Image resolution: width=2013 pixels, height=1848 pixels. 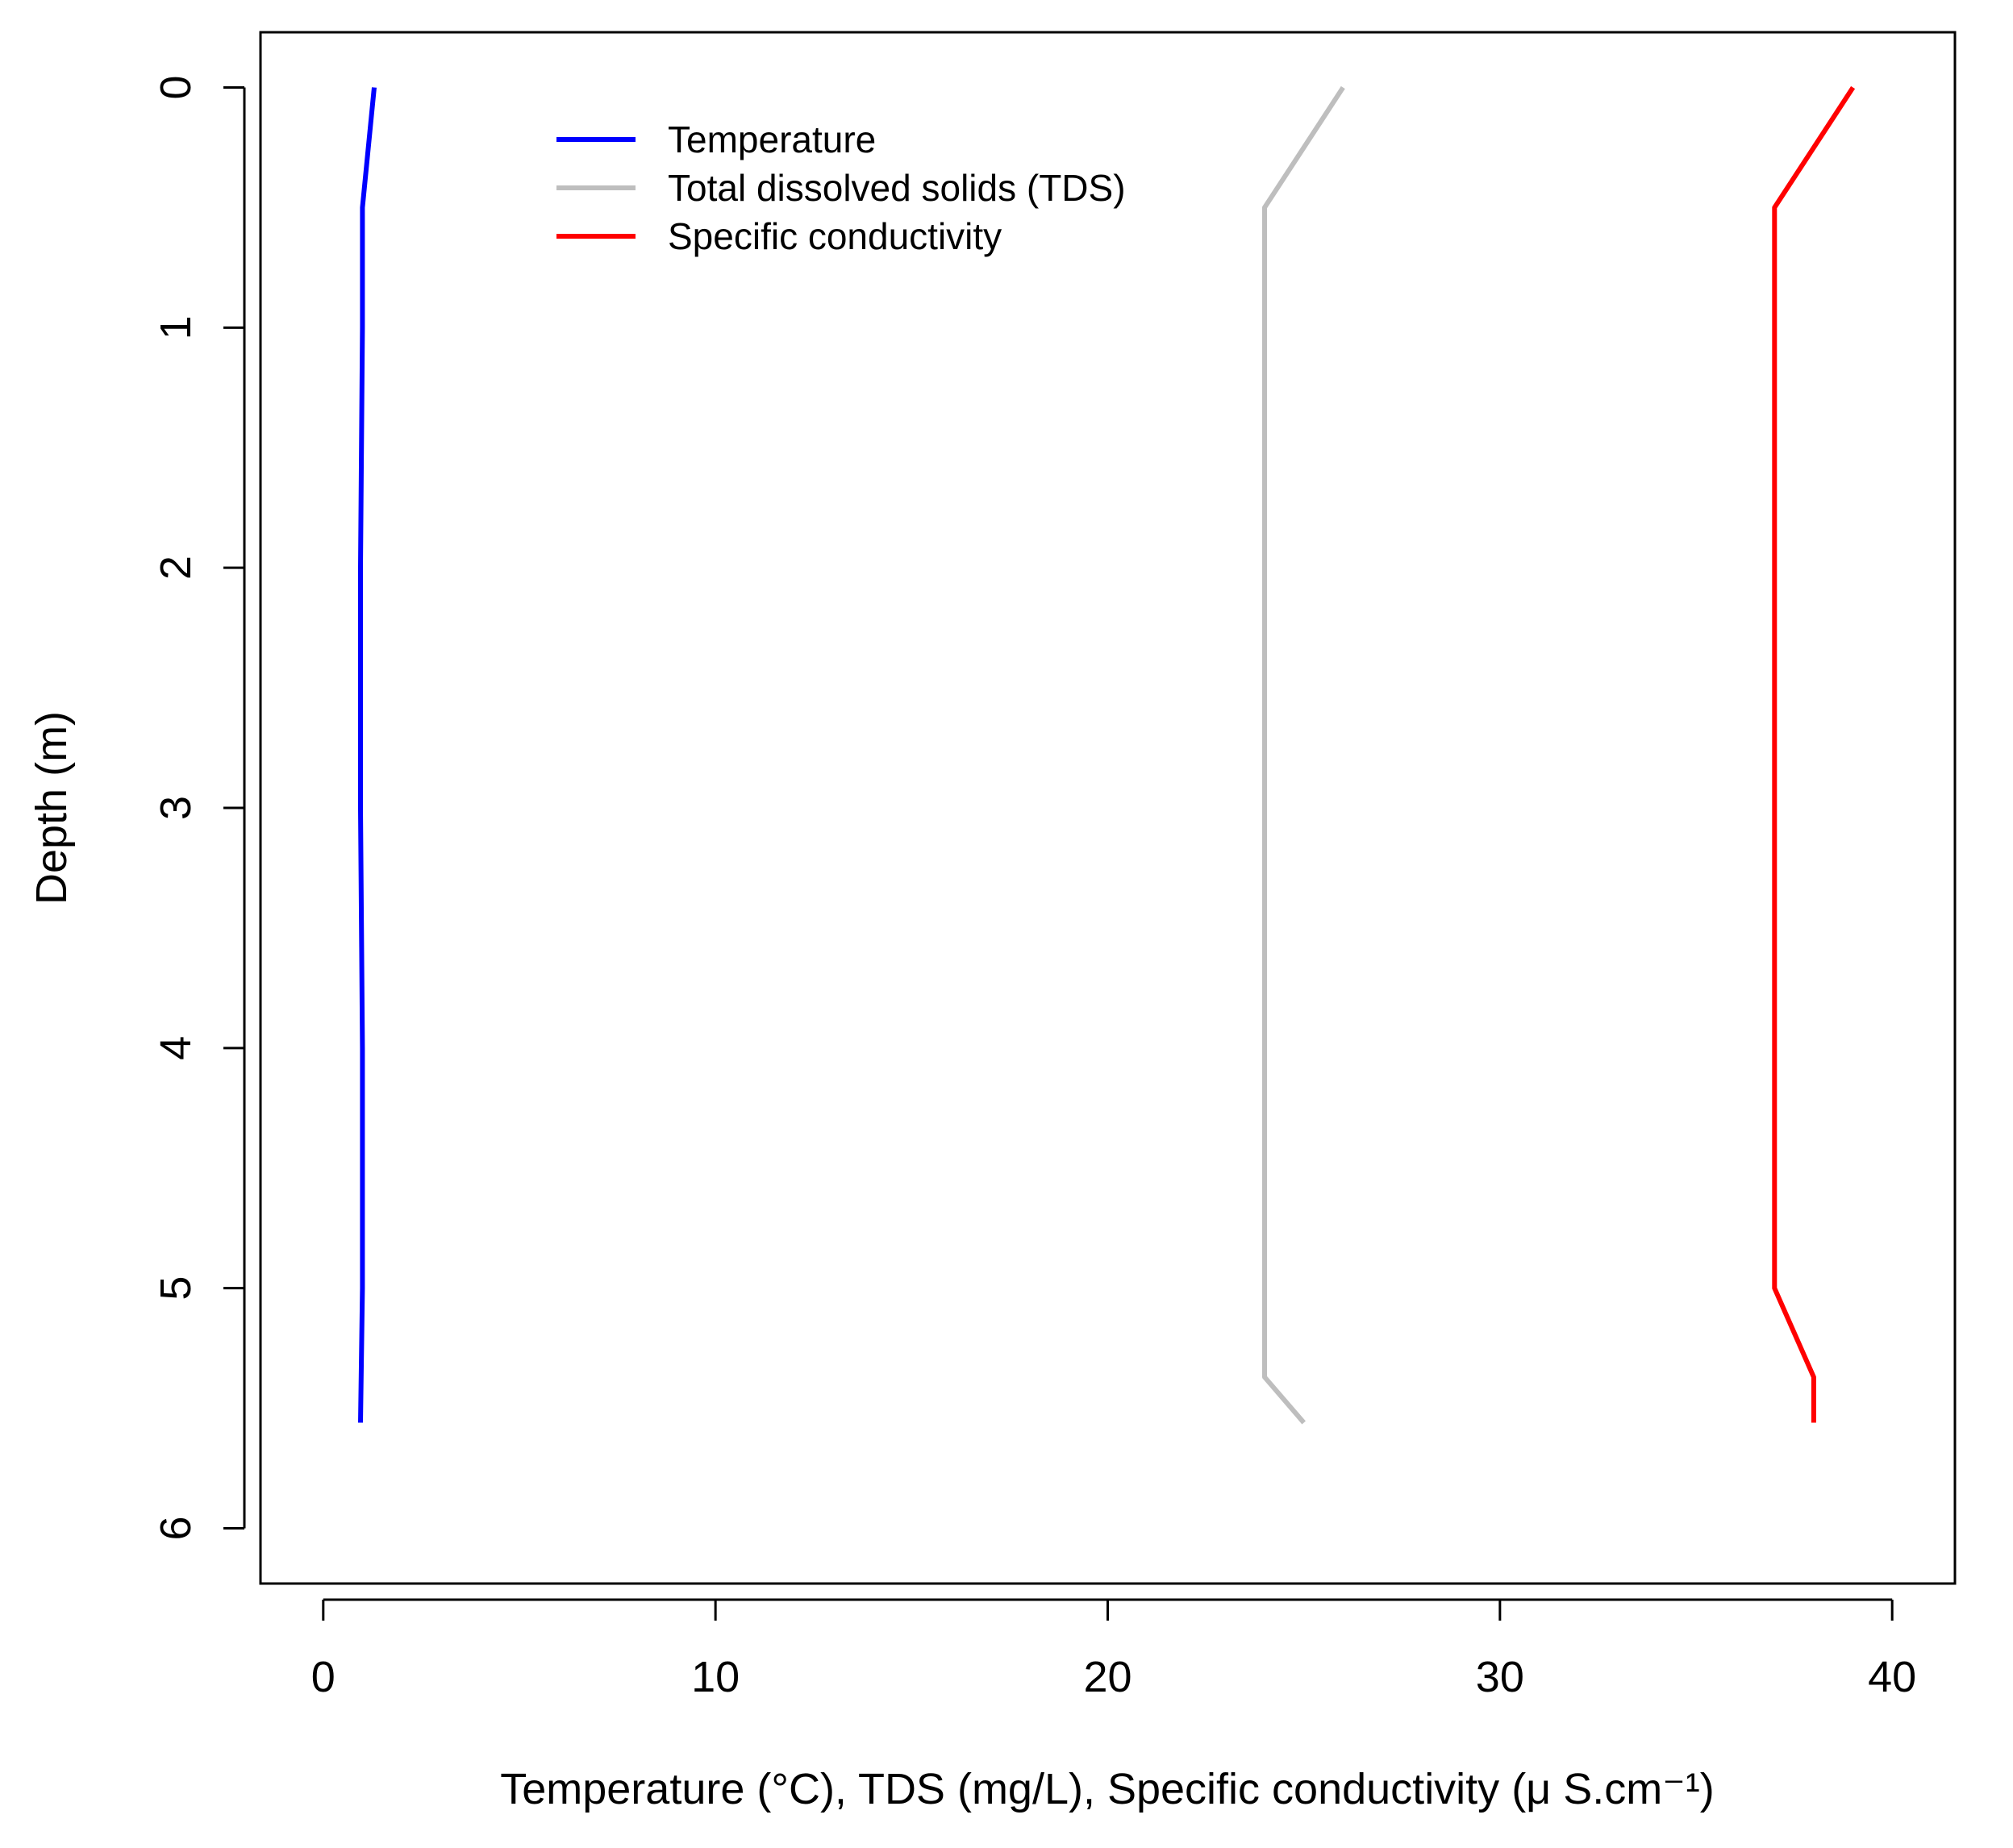 I want to click on y-tick-label: 0, so click(x=176, y=87).